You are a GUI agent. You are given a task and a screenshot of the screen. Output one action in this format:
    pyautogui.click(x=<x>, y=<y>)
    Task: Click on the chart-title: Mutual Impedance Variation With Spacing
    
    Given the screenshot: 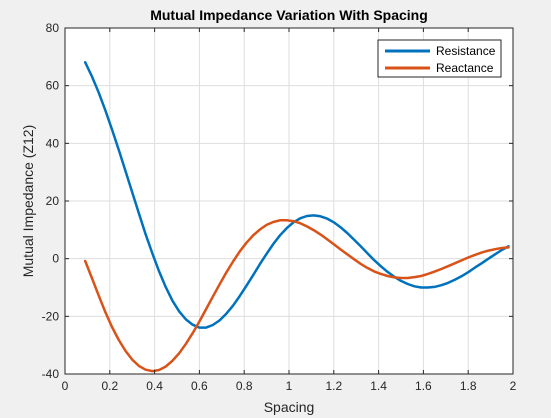 What is the action you would take?
    pyautogui.click(x=289, y=15)
    